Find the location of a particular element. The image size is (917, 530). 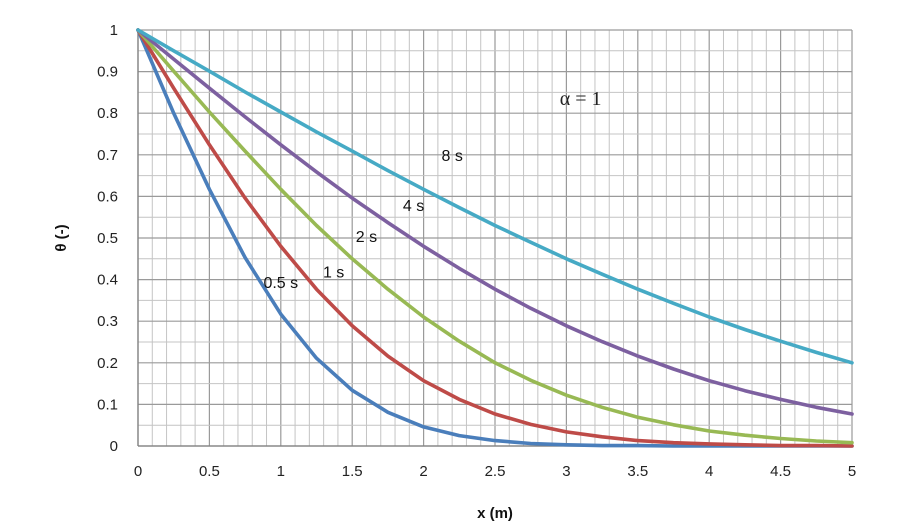

y-tick-label: 0.4 is located at coordinates (107, 280).